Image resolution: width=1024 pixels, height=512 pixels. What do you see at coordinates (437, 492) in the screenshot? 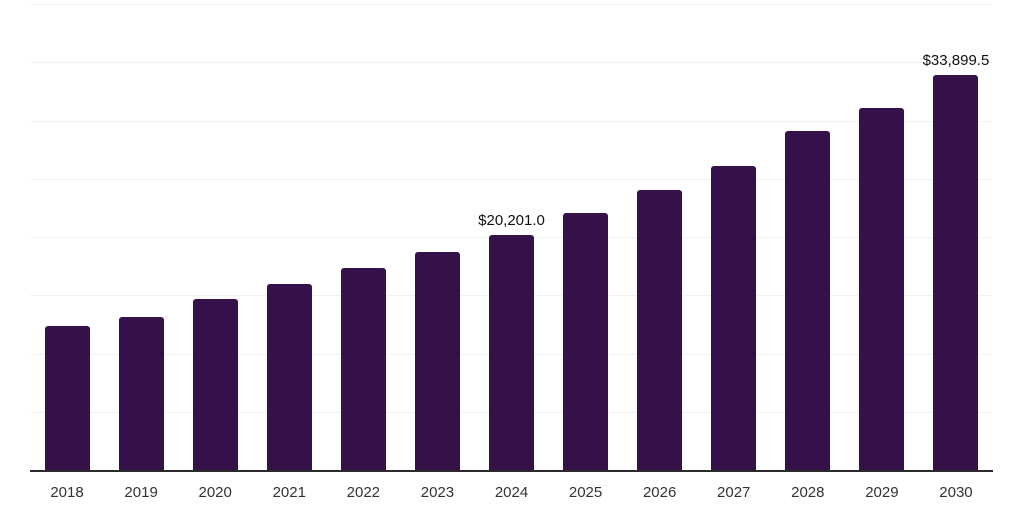
I see `x-tick-2023: 2023` at bounding box center [437, 492].